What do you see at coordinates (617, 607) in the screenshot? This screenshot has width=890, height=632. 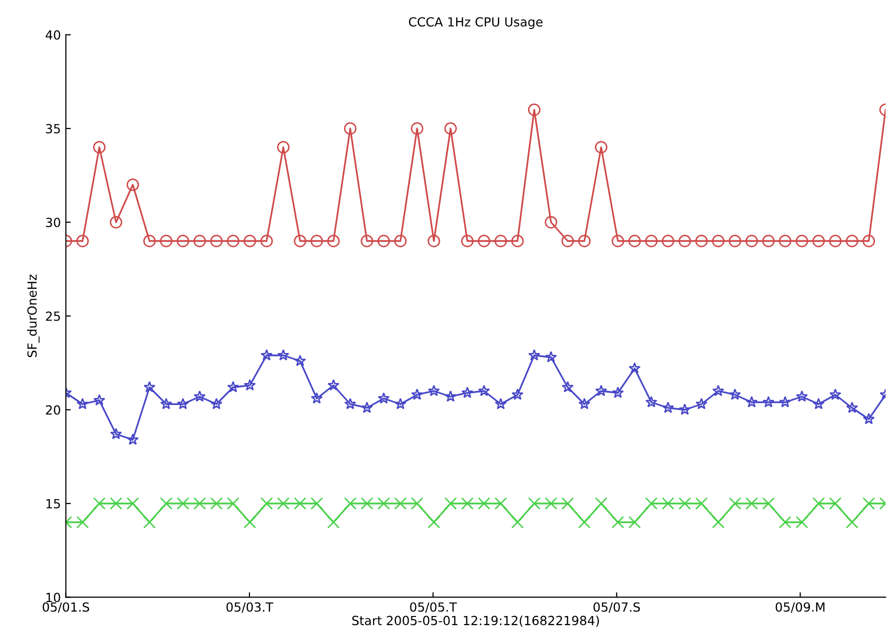 I see `x-tick-label: 05/07.S` at bounding box center [617, 607].